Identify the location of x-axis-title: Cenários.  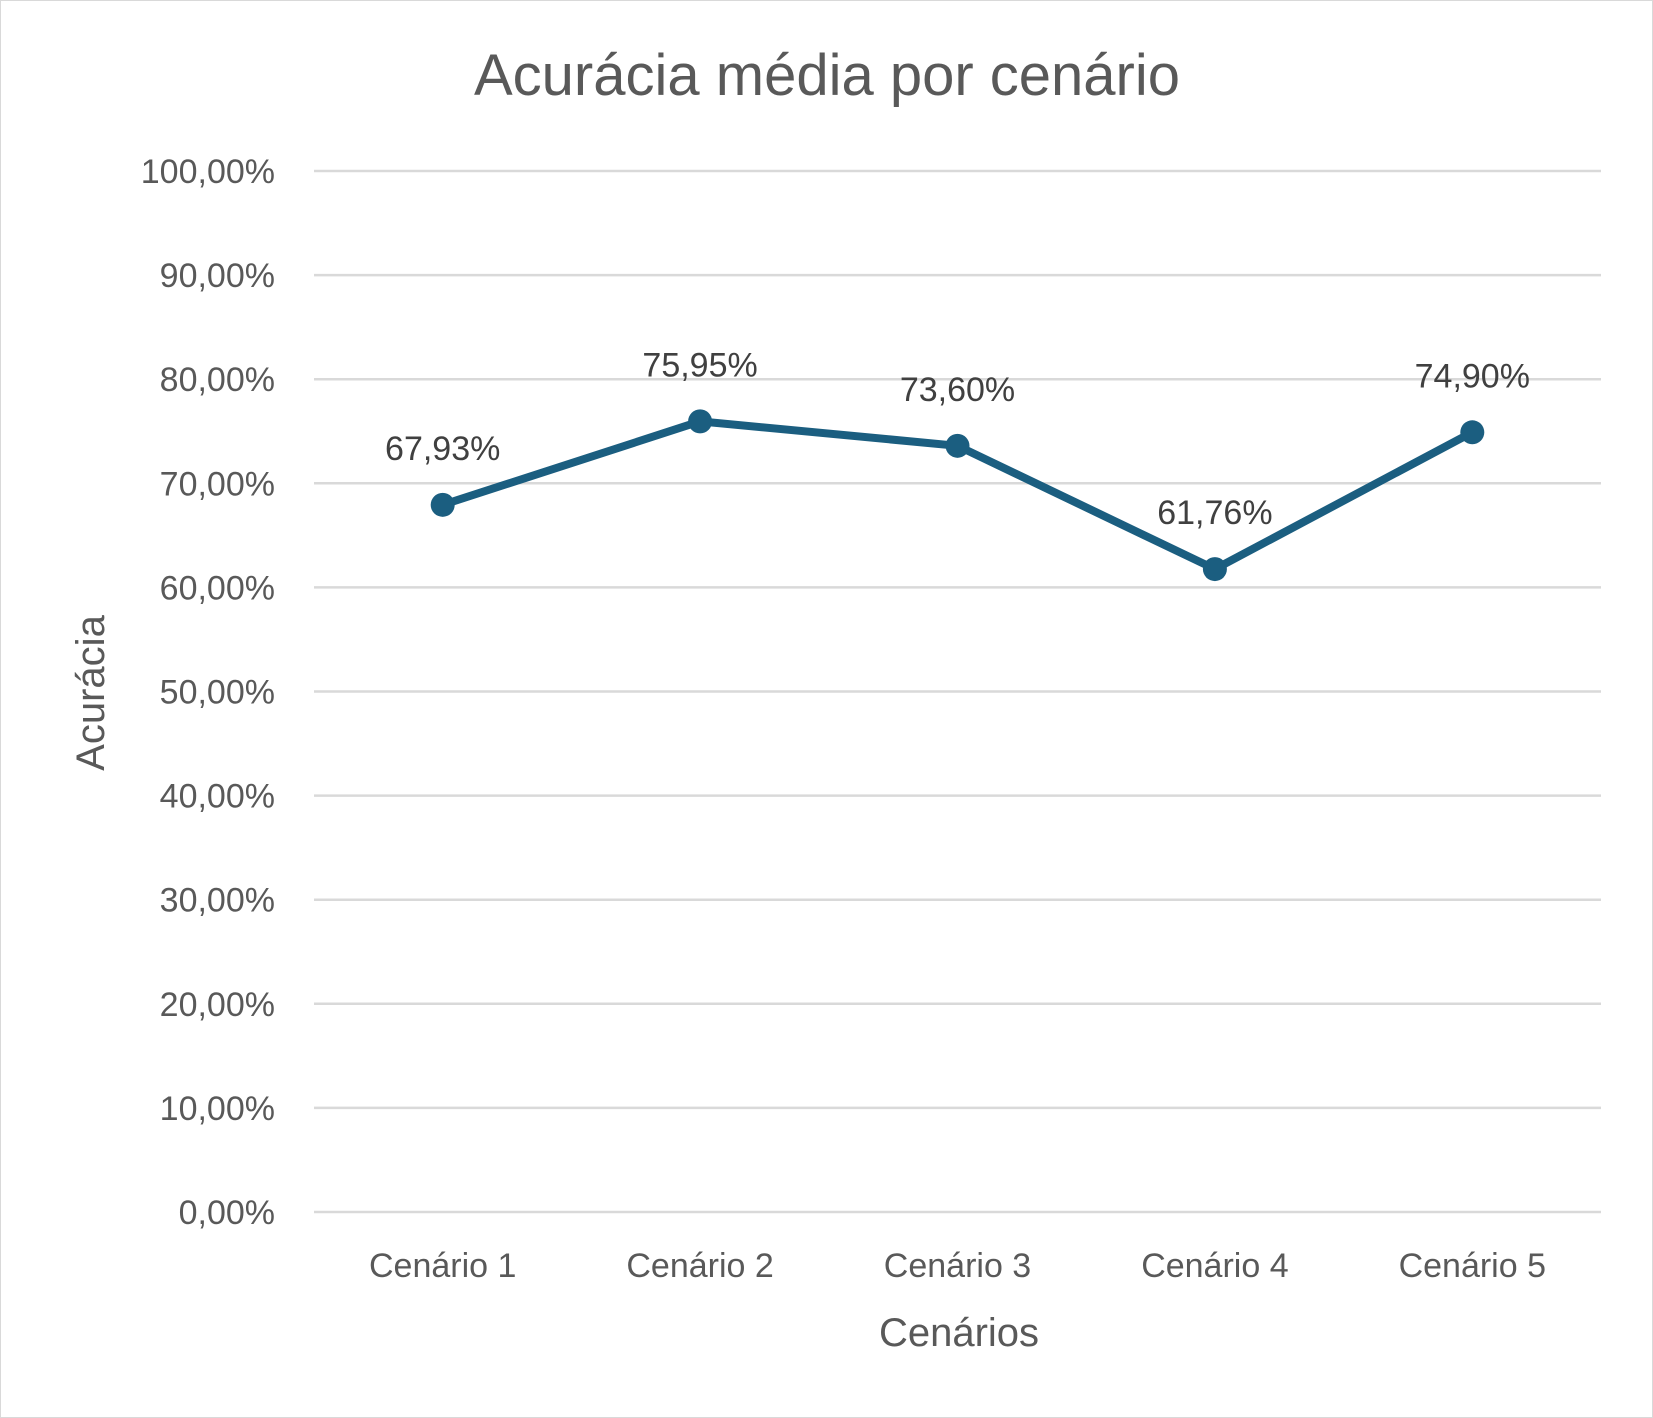
(959, 1333).